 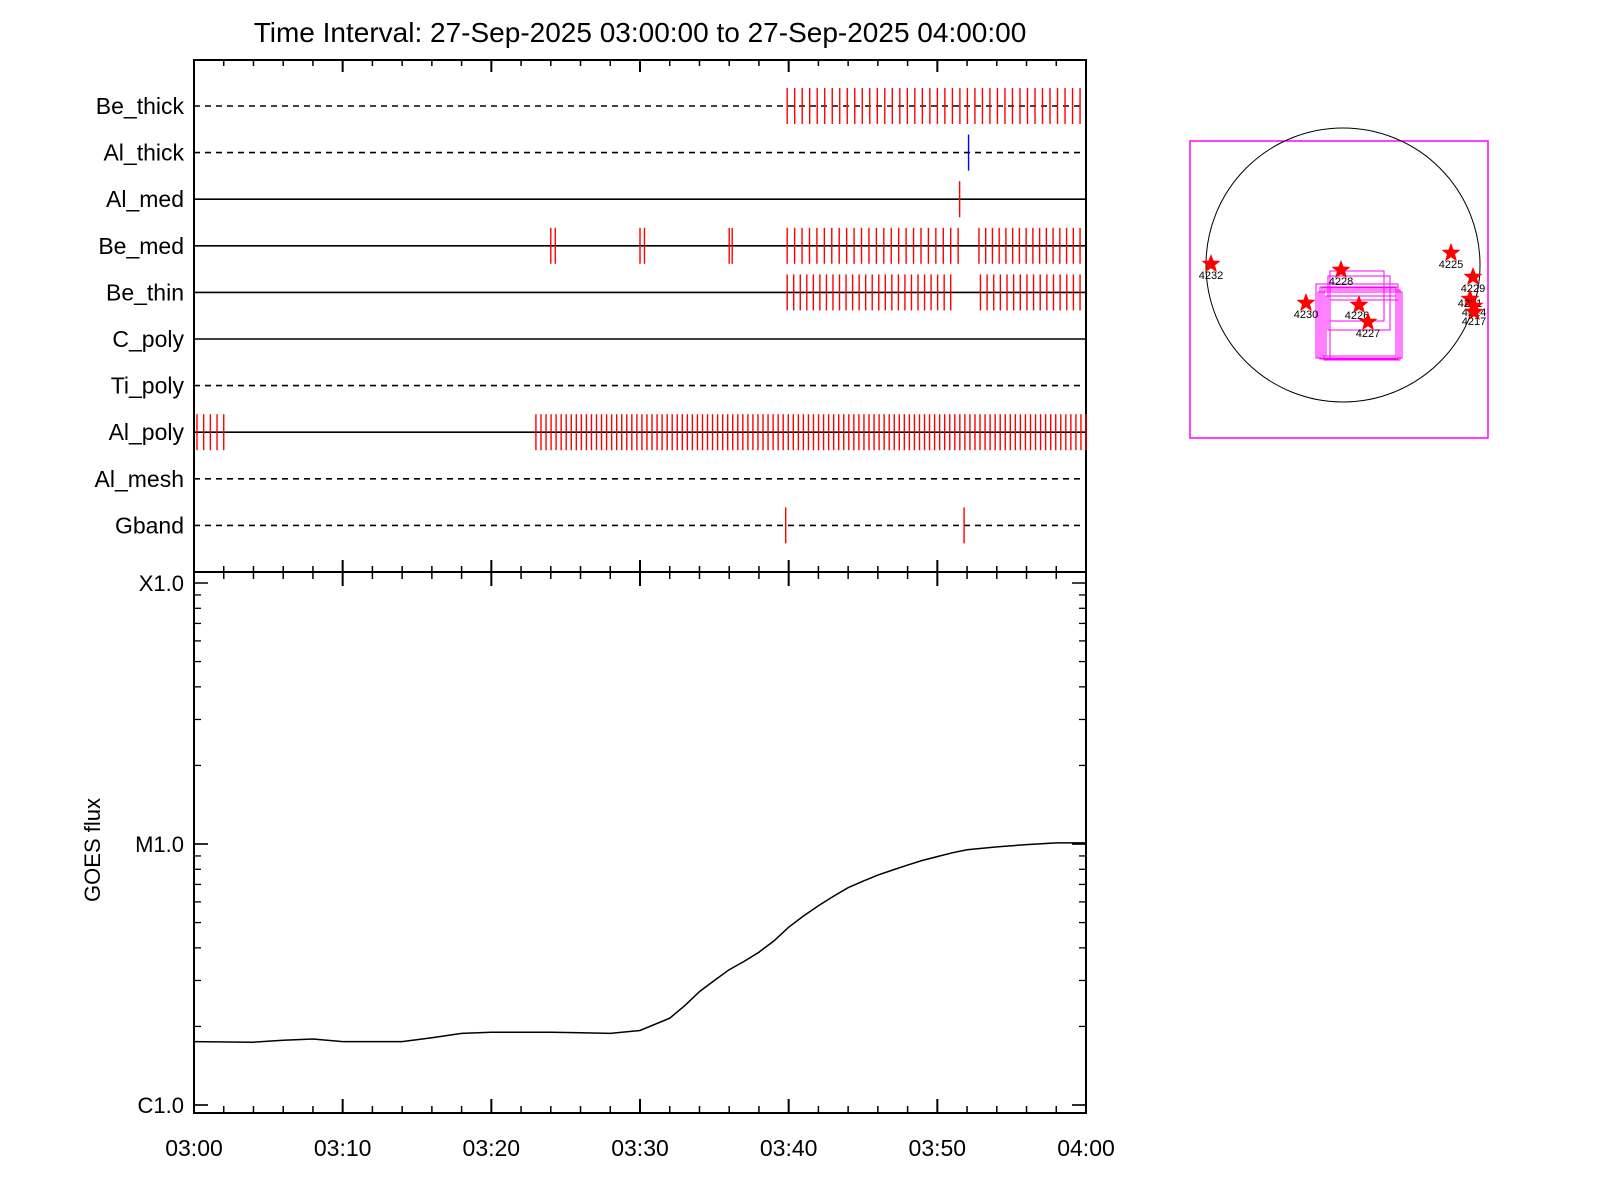 I want to click on region-label: 4229, so click(x=1473, y=289).